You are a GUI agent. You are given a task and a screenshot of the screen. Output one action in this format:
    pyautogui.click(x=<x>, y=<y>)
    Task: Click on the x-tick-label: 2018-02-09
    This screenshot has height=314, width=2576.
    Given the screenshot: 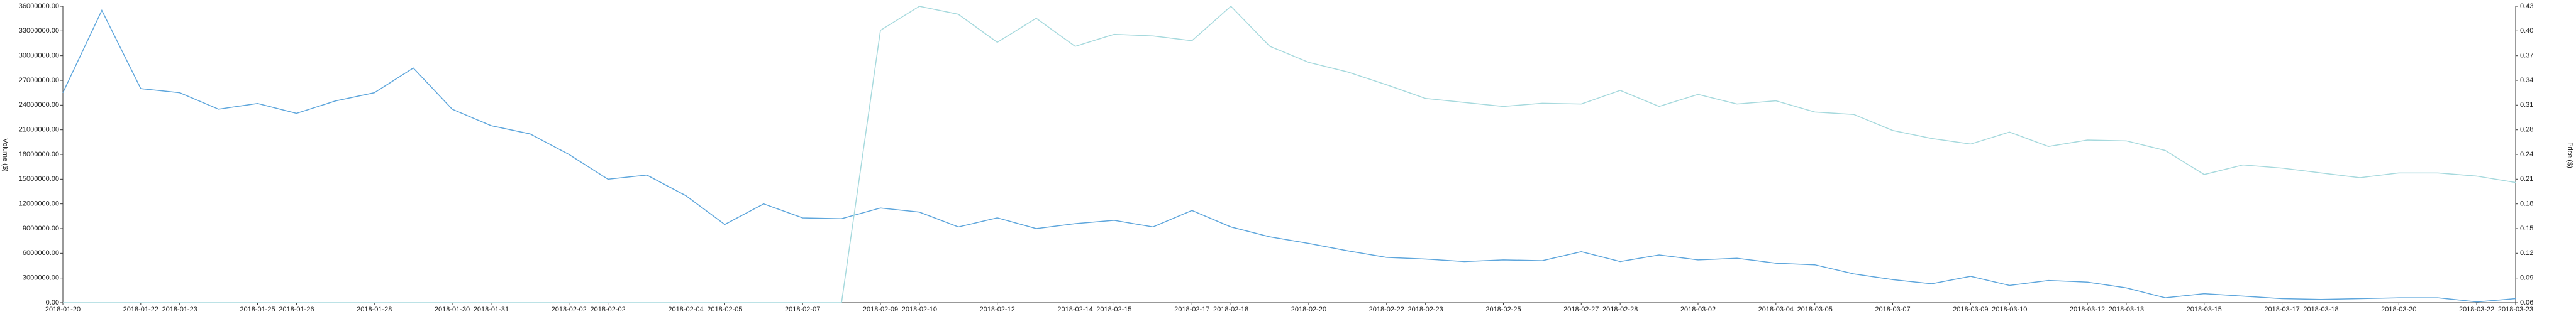 What is the action you would take?
    pyautogui.click(x=880, y=309)
    